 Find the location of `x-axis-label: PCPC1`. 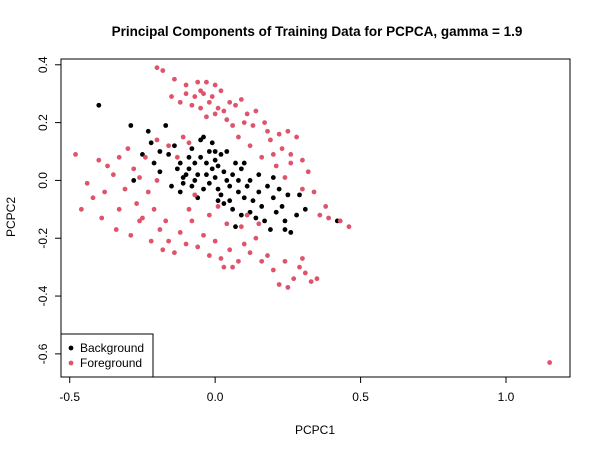

x-axis-label: PCPC1 is located at coordinates (315, 430).